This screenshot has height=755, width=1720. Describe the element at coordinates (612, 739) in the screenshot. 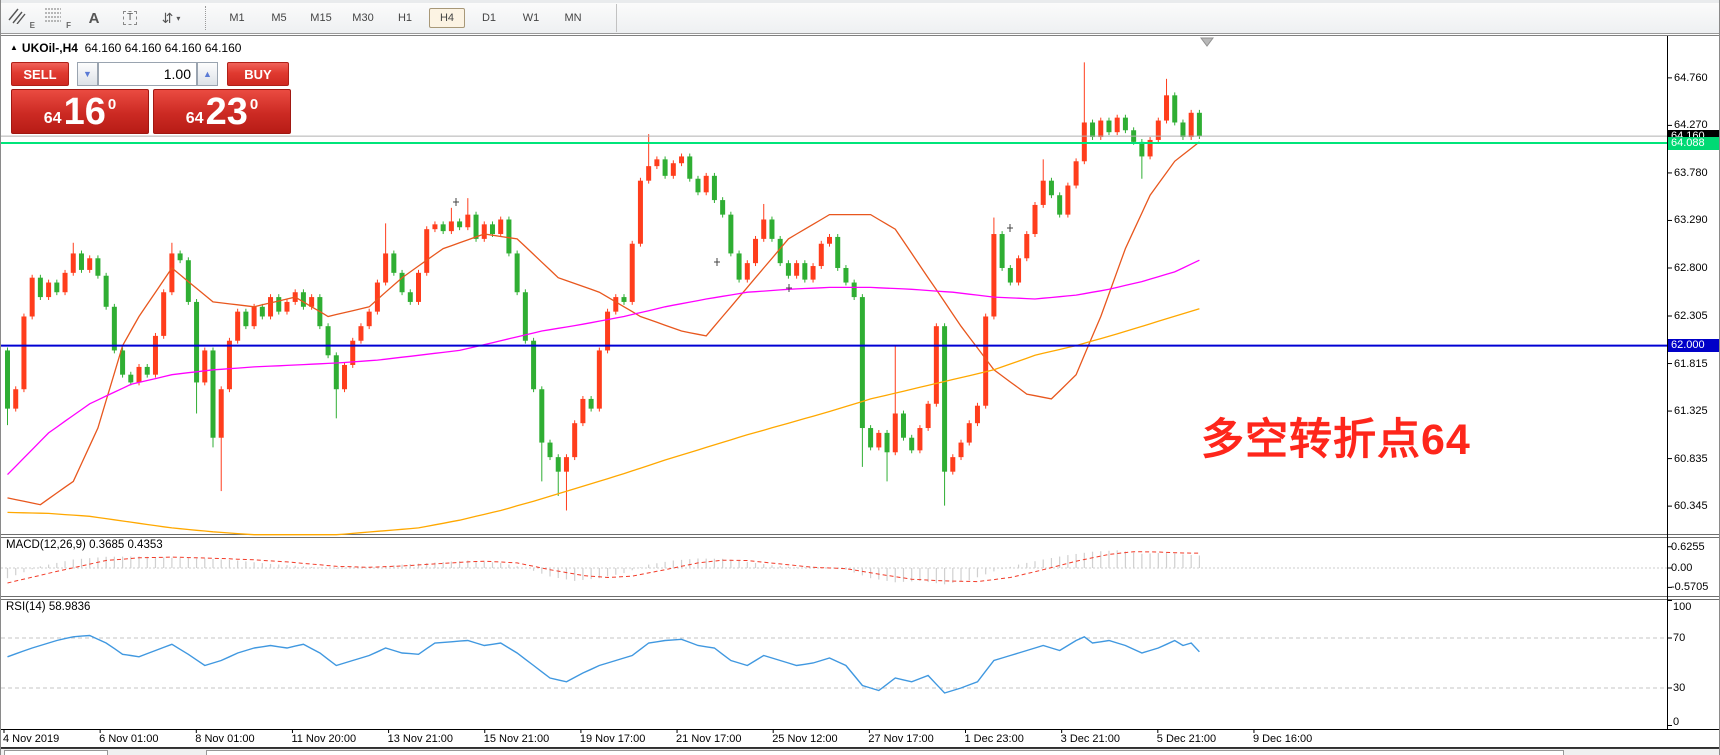

I see `time-axis-label: 19 Nov 17:00` at that location.